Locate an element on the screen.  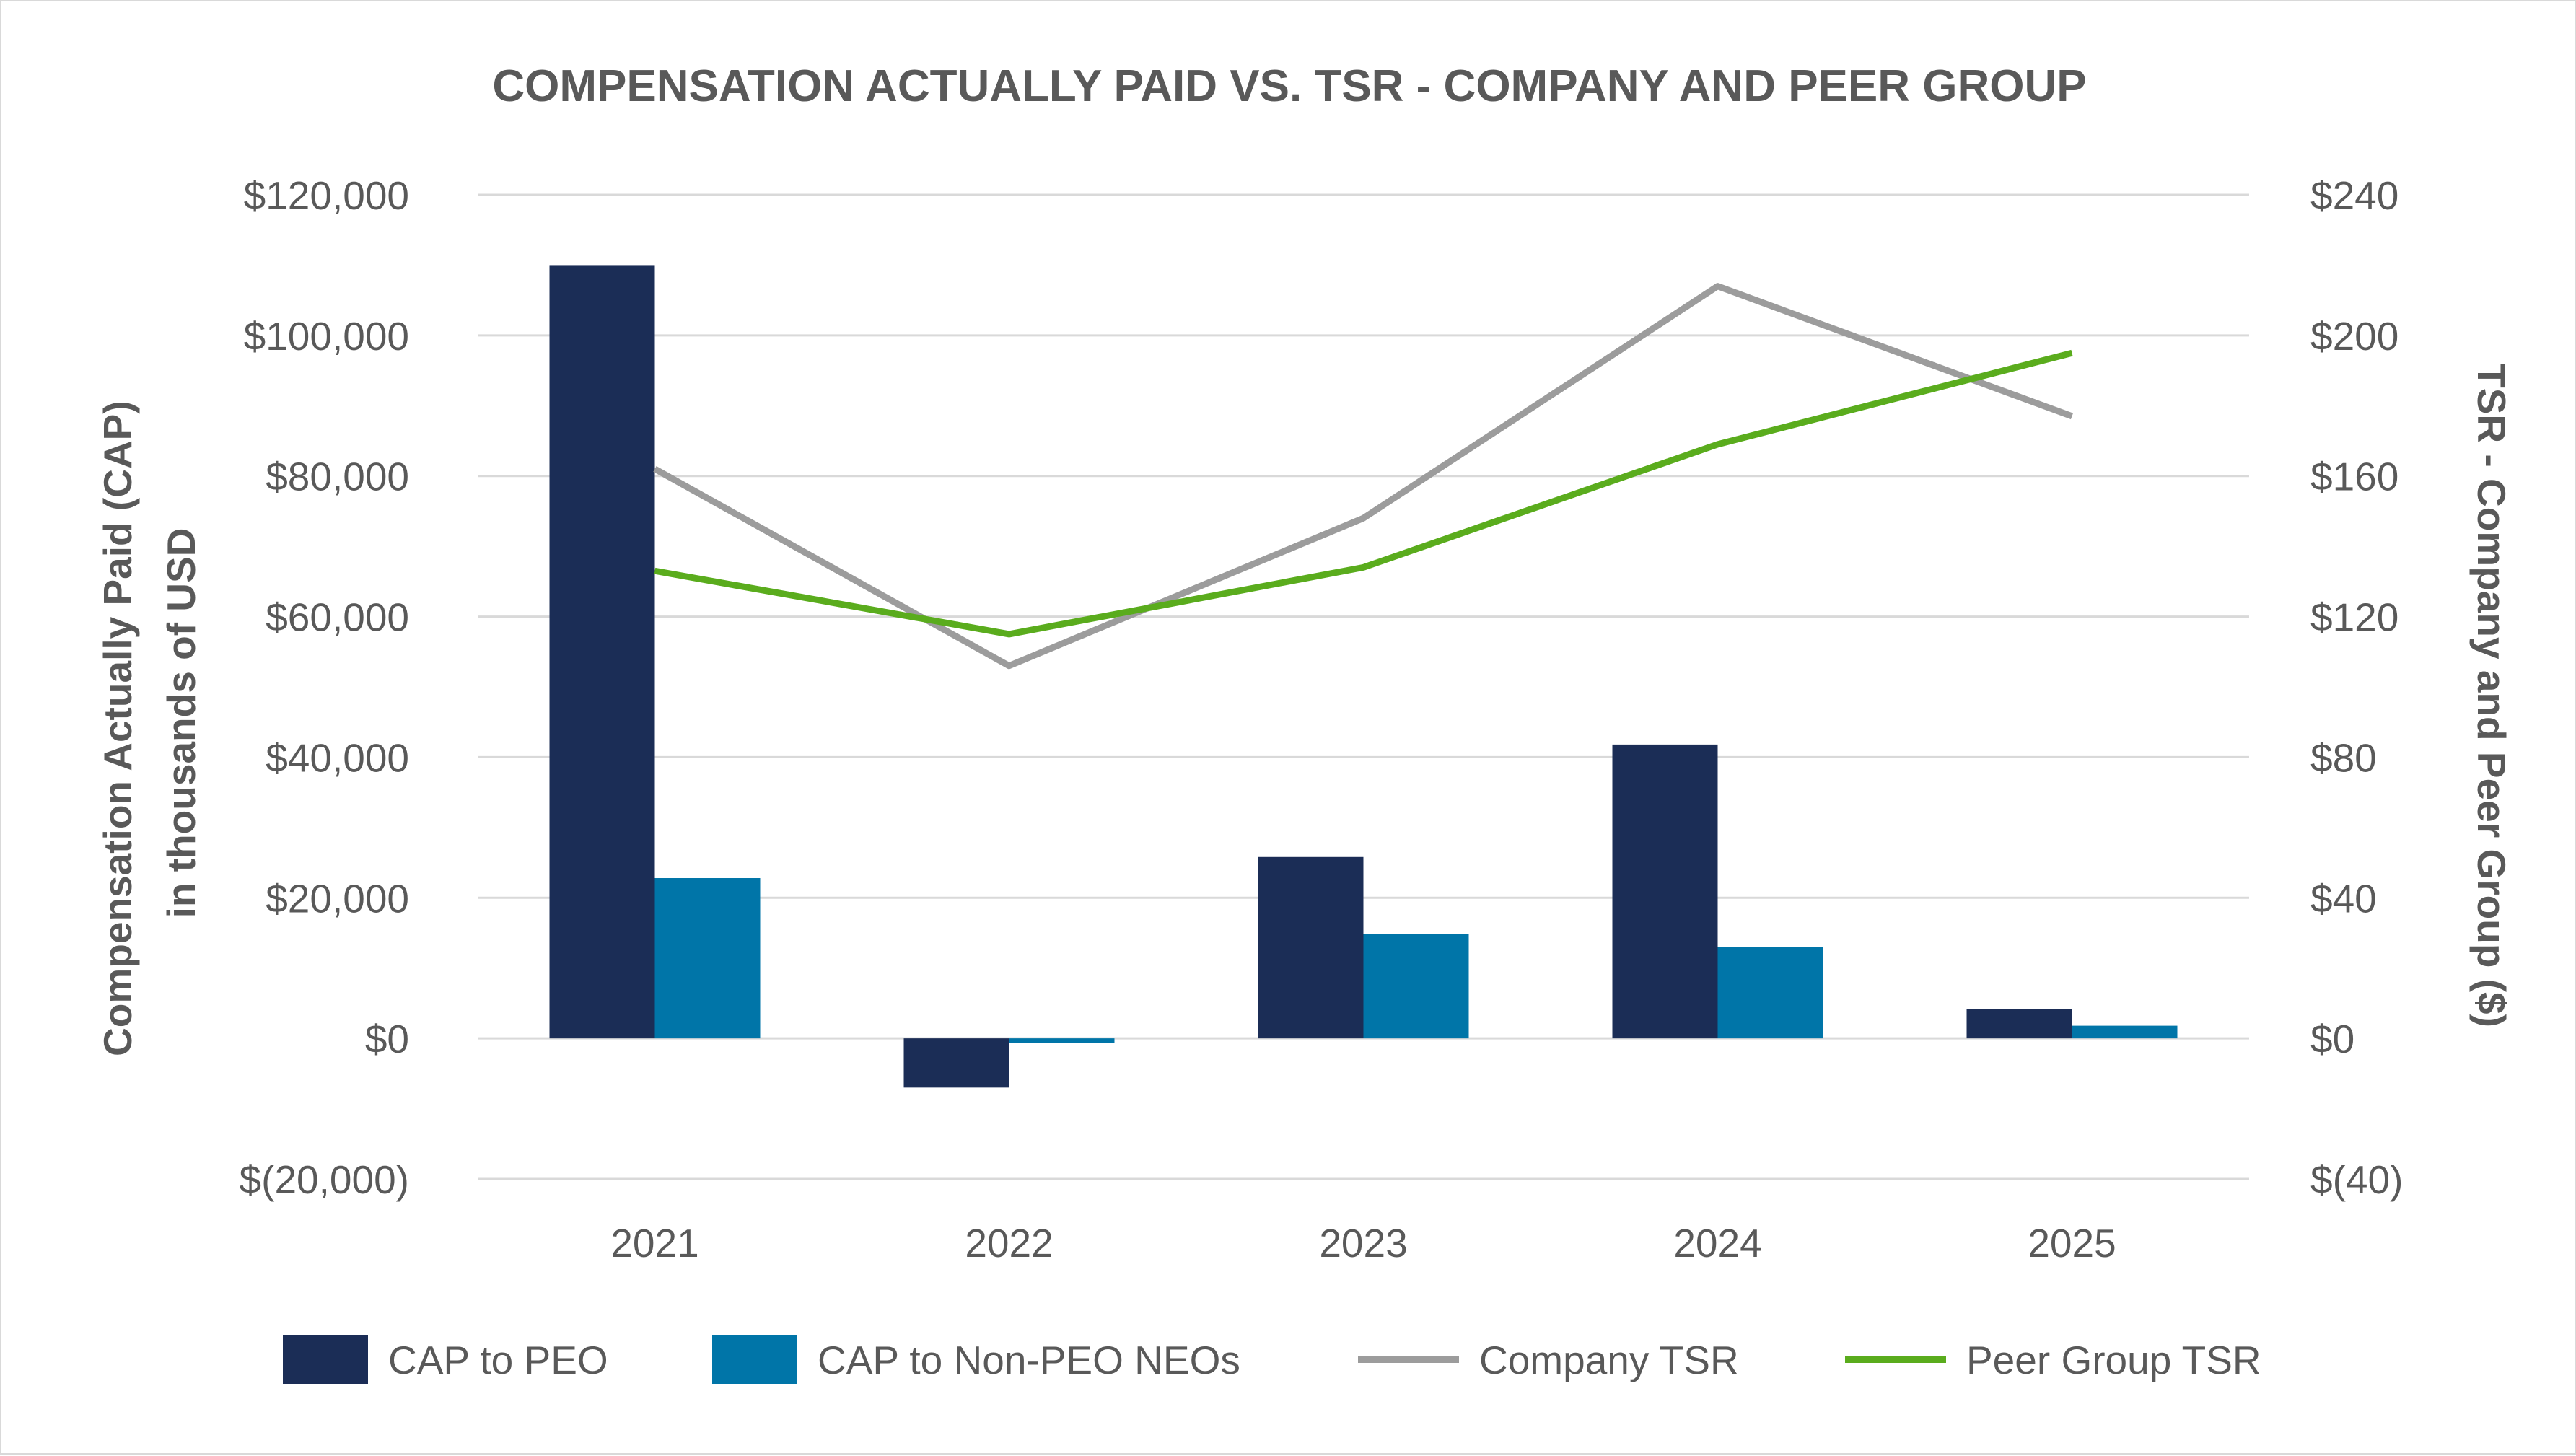
y2-tick-label: $80 is located at coordinates (2343, 758).